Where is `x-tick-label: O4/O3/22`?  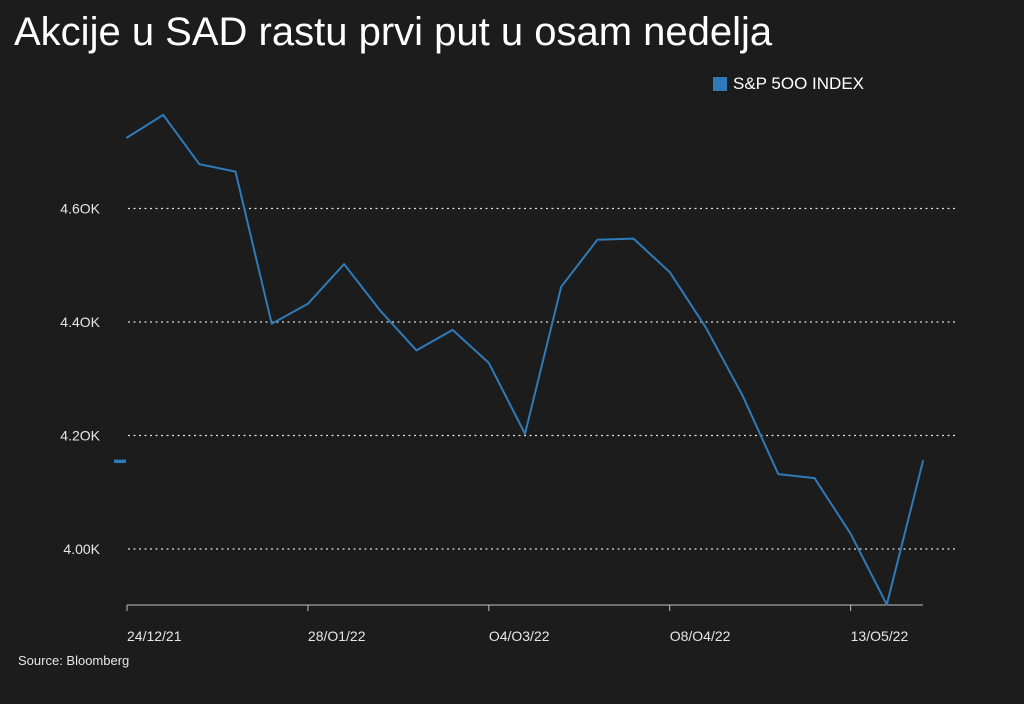 x-tick-label: O4/O3/22 is located at coordinates (519, 636).